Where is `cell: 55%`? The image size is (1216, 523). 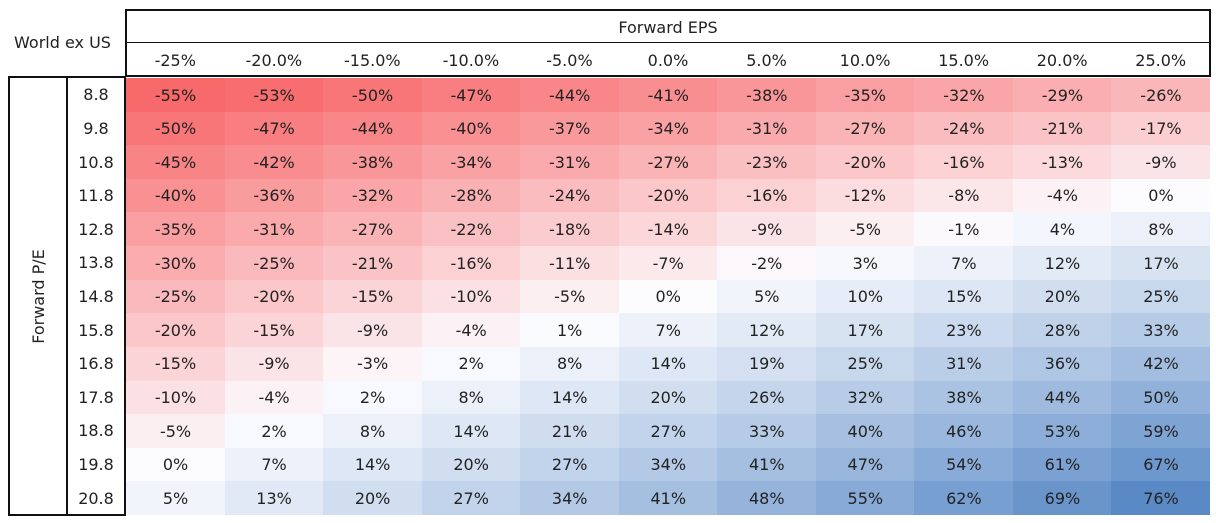 cell: 55% is located at coordinates (865, 498).